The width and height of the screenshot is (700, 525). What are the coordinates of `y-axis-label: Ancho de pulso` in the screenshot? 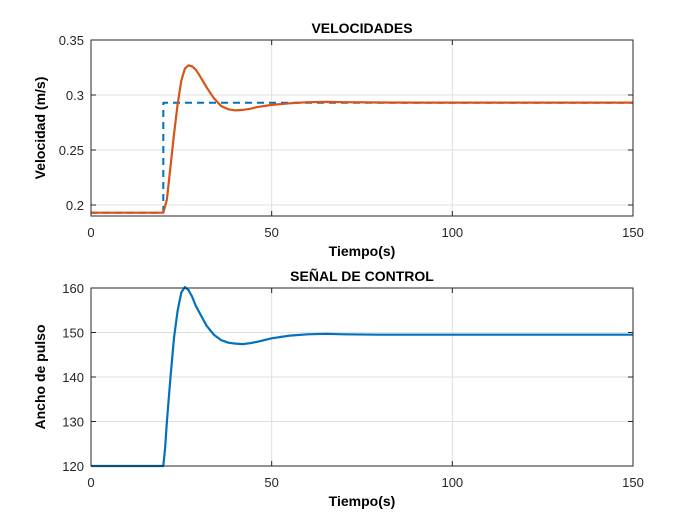 It's located at (40, 377).